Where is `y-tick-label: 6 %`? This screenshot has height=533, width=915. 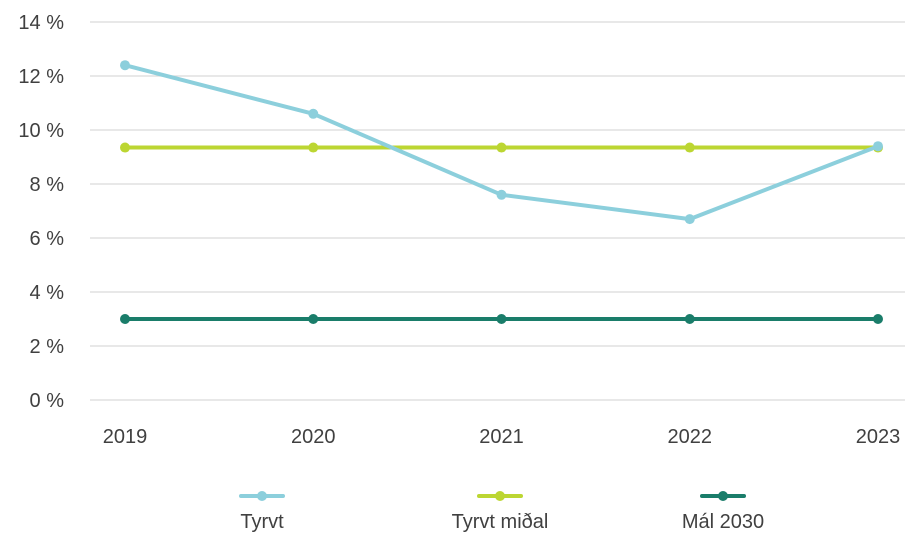 y-tick-label: 6 % is located at coordinates (47, 239).